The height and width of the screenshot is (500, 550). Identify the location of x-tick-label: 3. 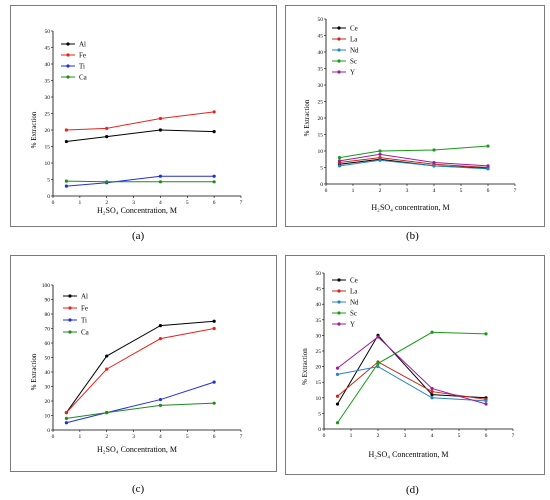
(407, 191).